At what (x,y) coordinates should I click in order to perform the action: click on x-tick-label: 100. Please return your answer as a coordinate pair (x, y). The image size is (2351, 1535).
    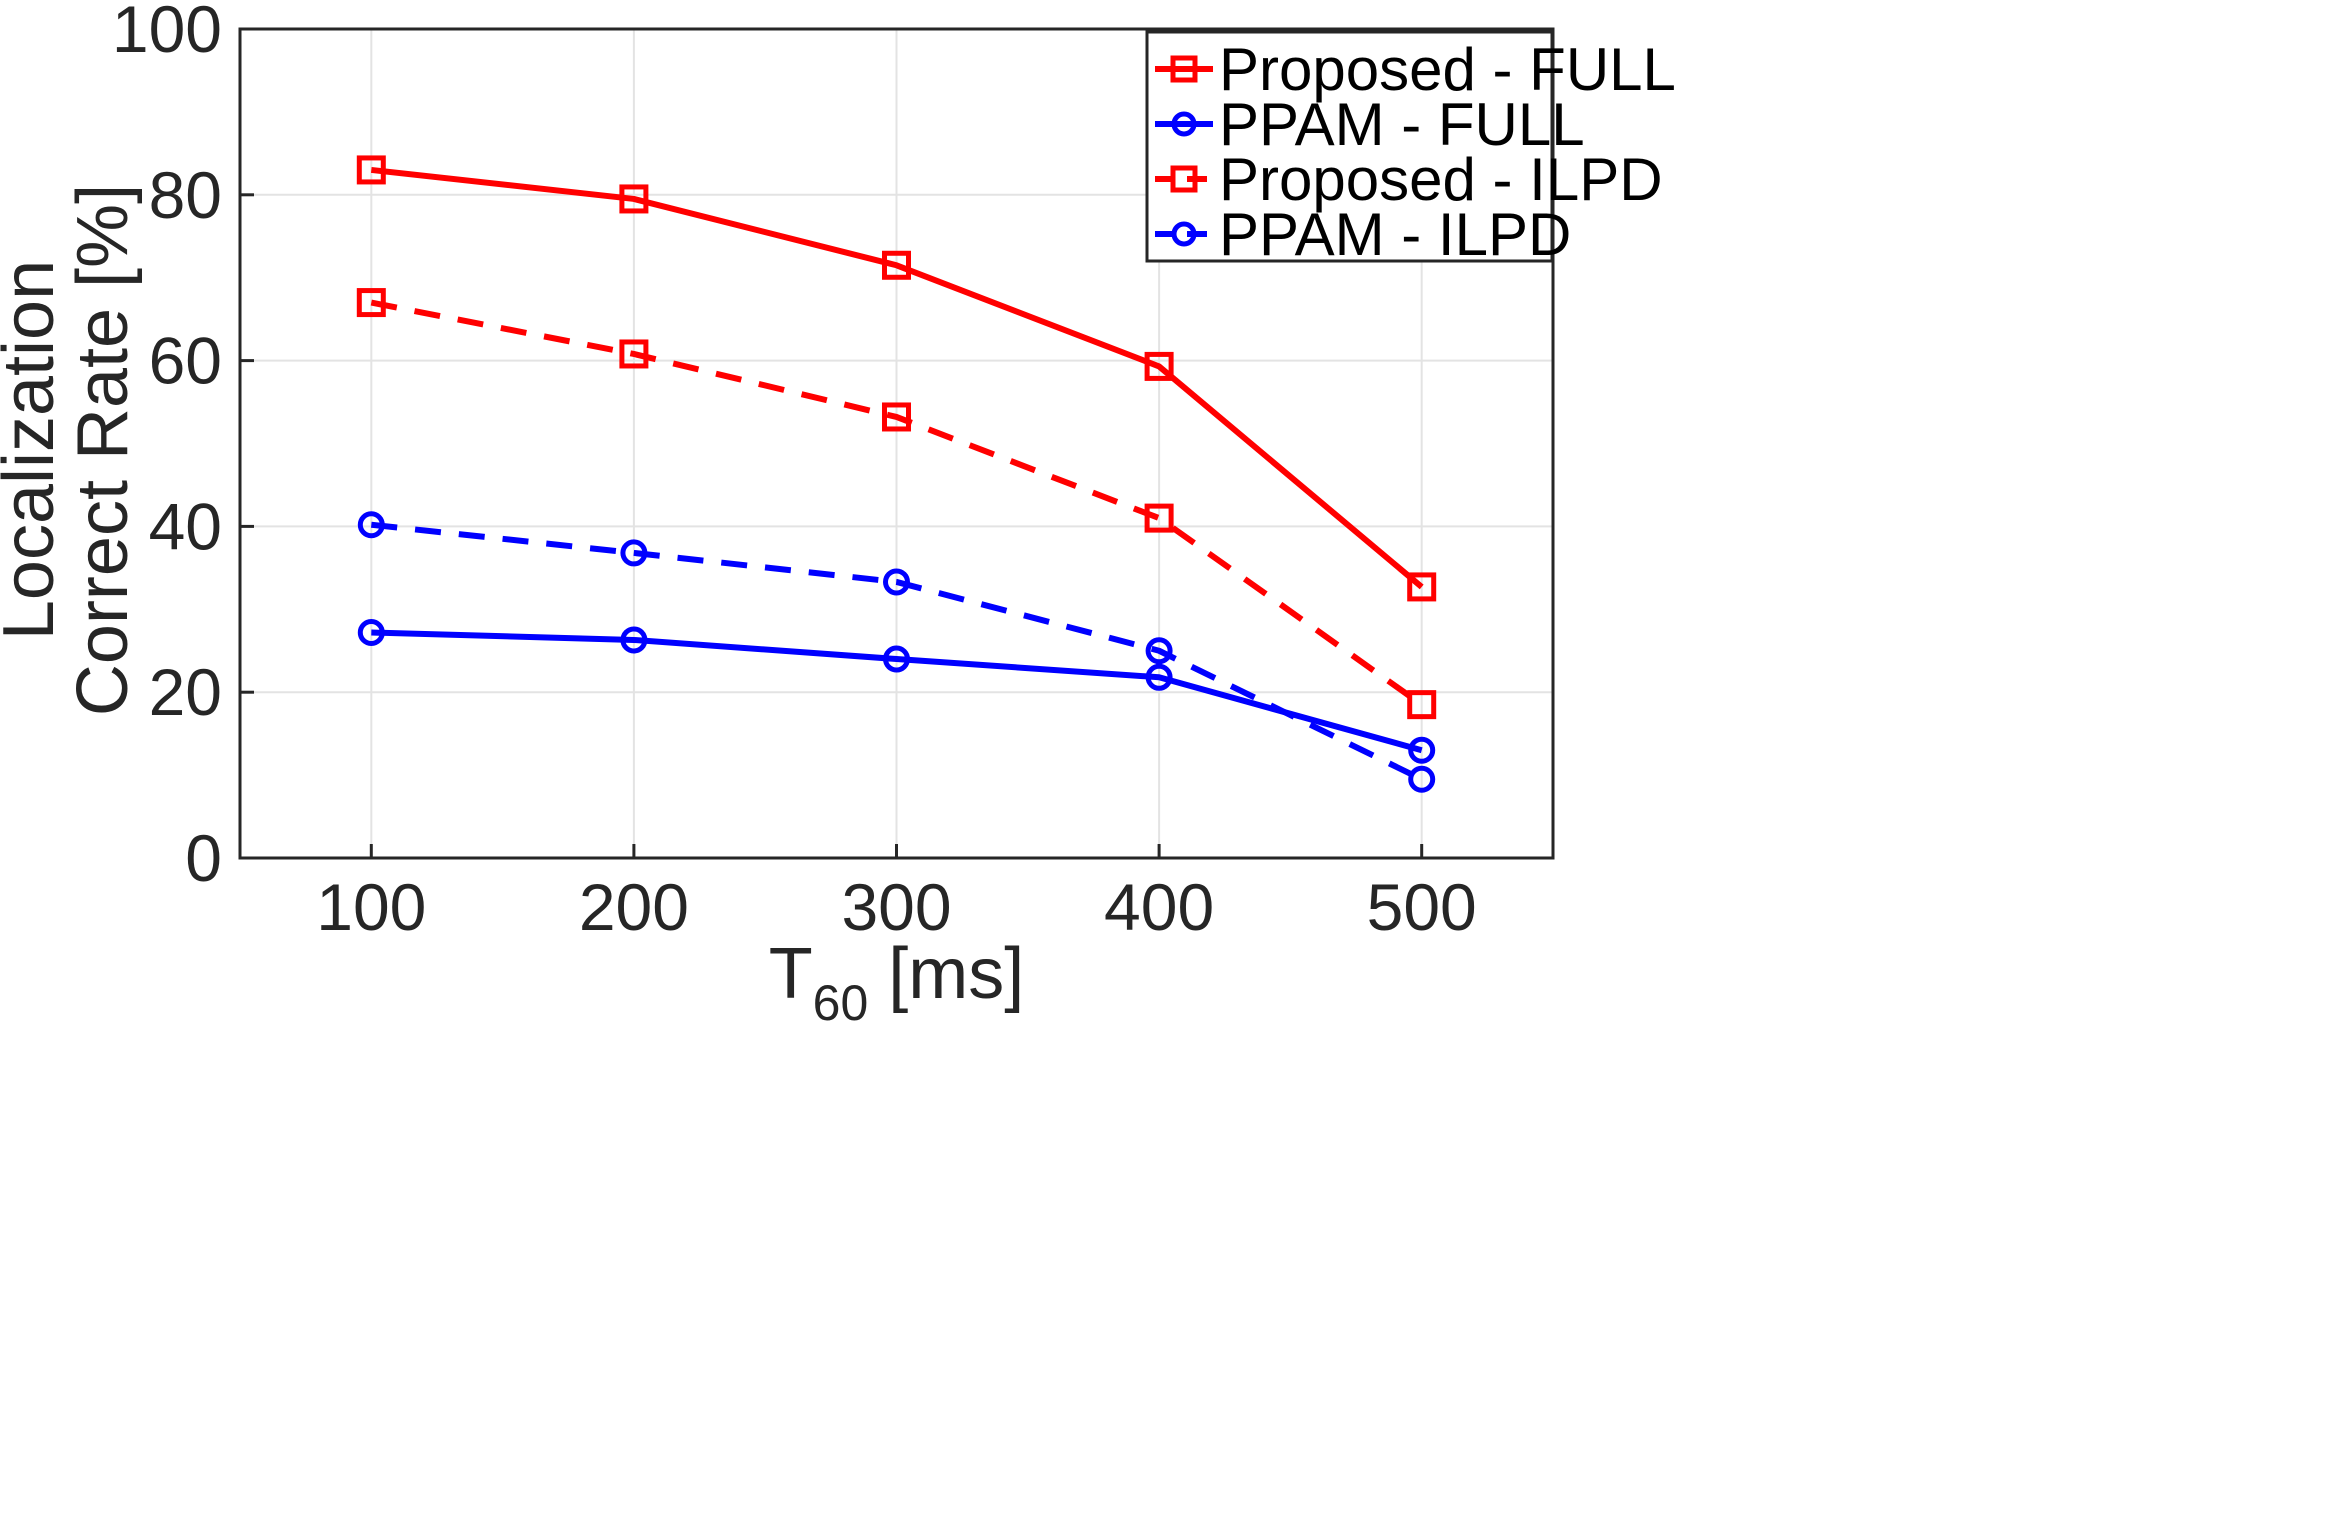
    Looking at the image, I should click on (371, 907).